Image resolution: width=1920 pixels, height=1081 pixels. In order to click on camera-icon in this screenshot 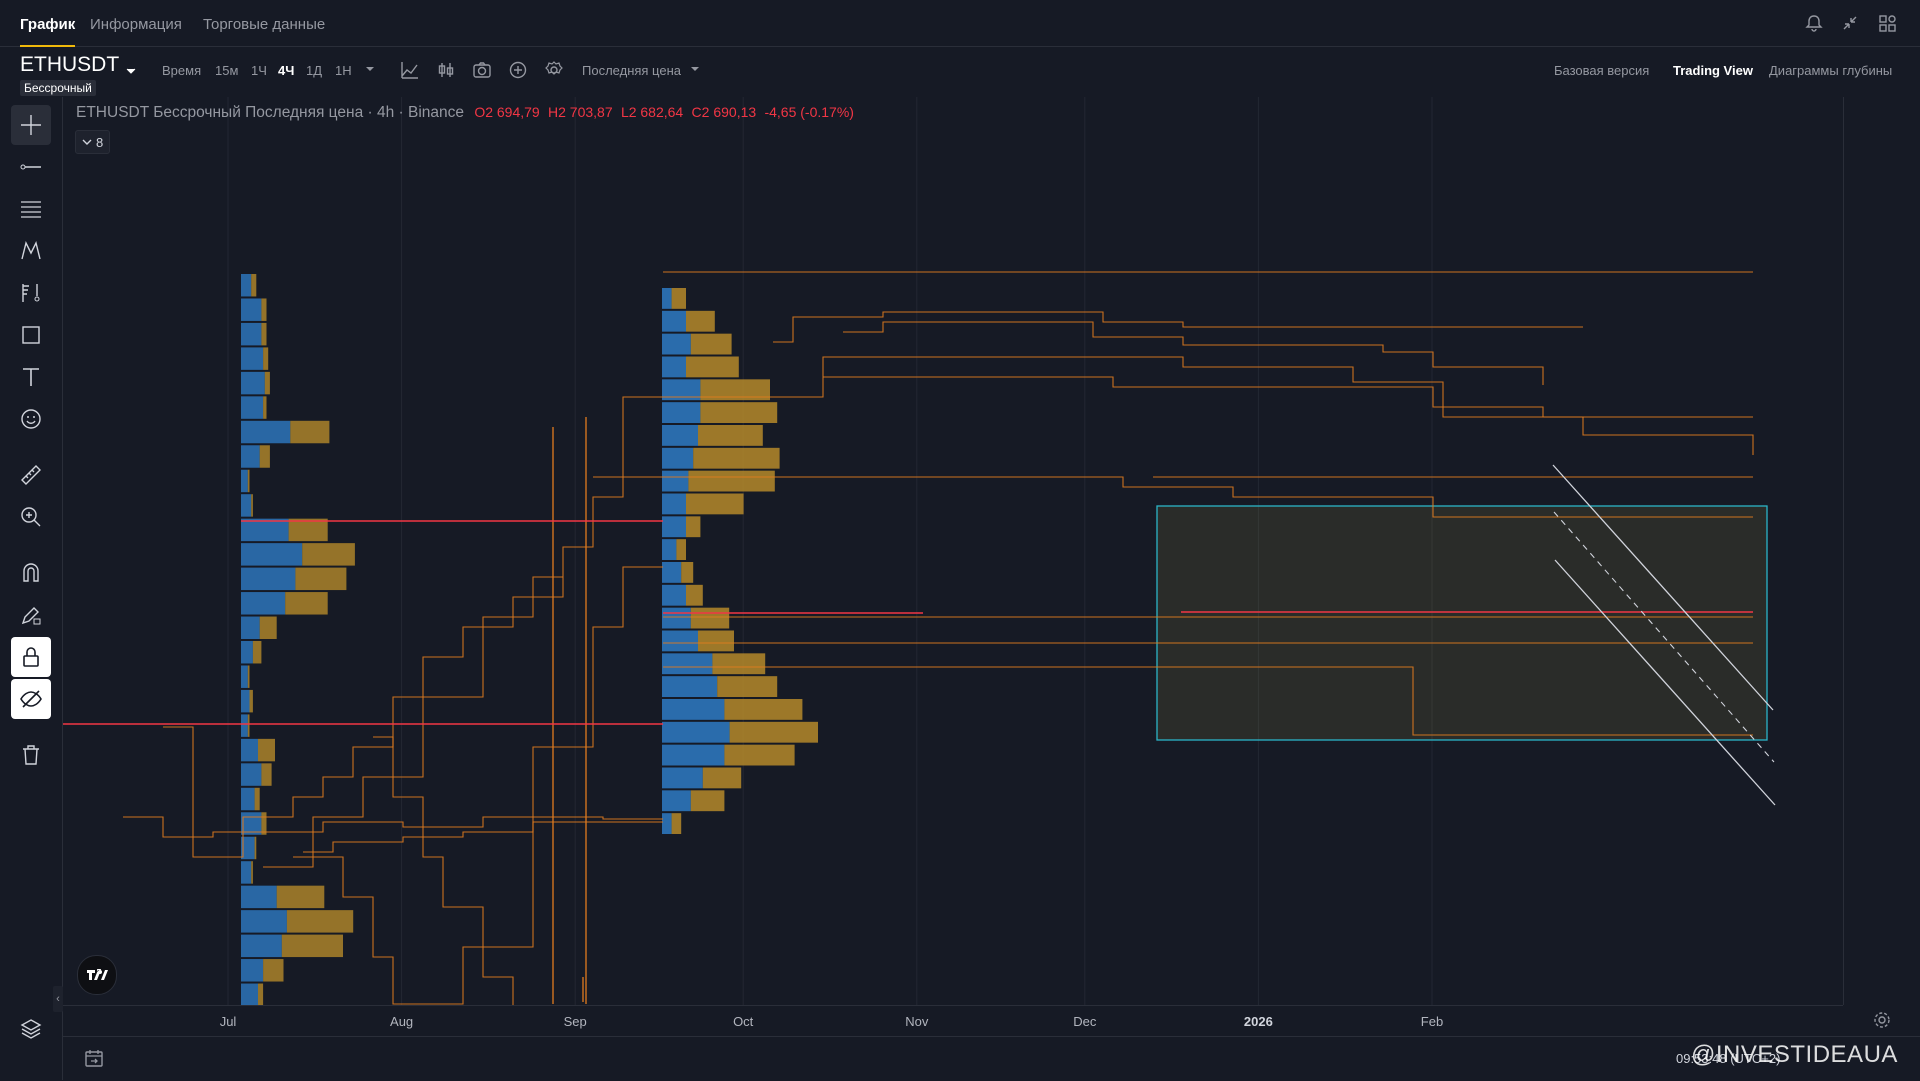, I will do `click(482, 70)`.